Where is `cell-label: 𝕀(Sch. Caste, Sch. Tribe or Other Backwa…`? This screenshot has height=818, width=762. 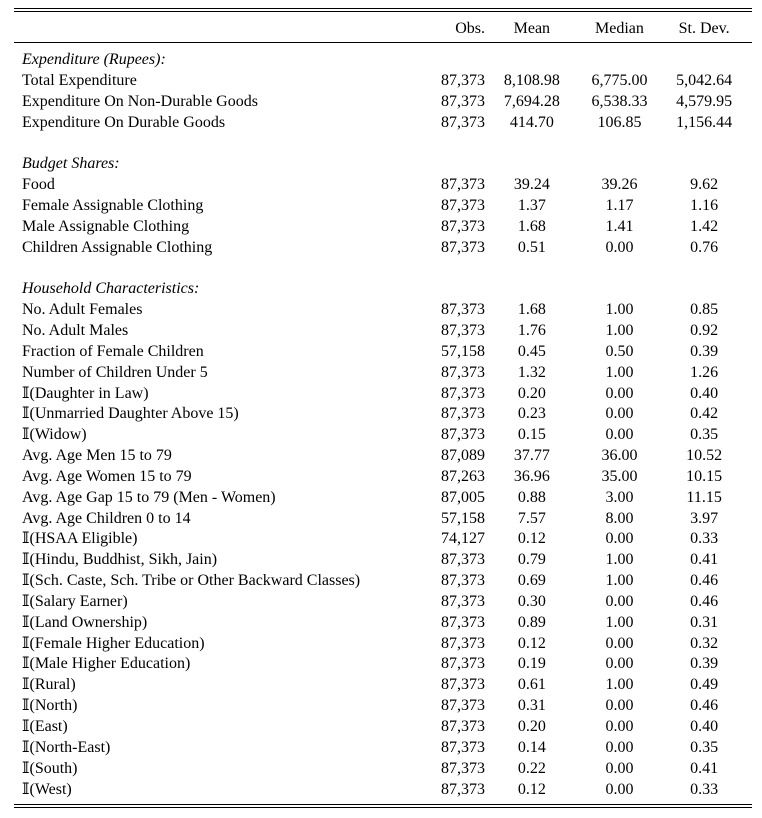
cell-label: 𝕀(Sch. Caste, Sch. Tribe or Other Backwa… is located at coordinates (191, 581).